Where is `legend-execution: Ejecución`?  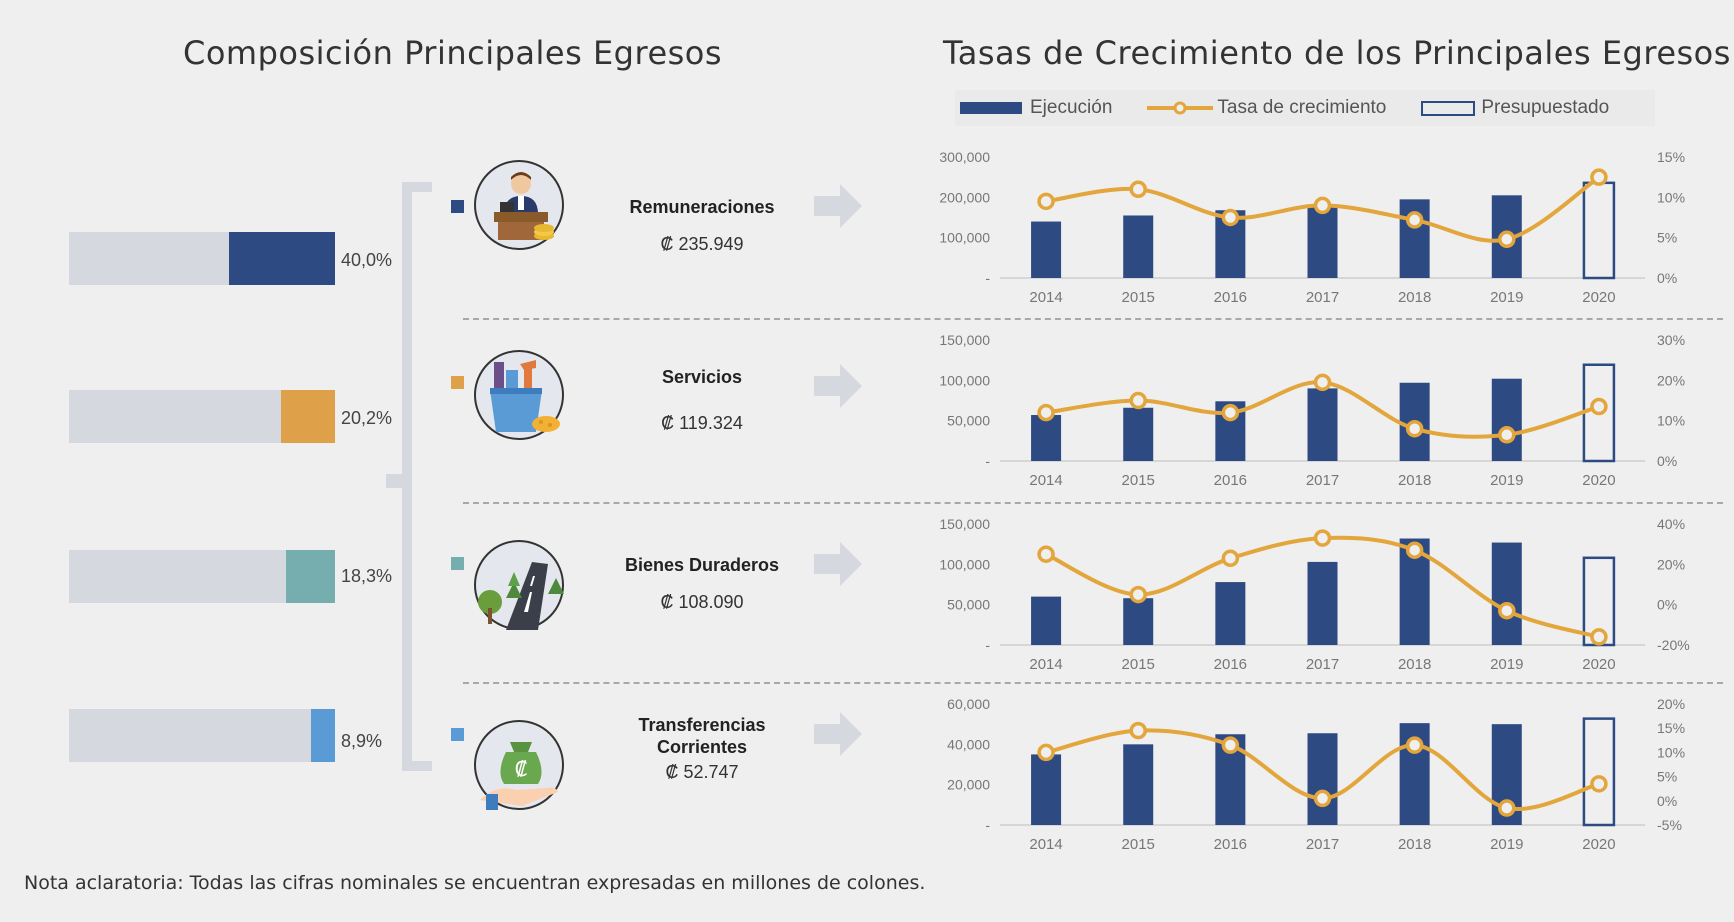
legend-execution: Ejecución is located at coordinates (1036, 108).